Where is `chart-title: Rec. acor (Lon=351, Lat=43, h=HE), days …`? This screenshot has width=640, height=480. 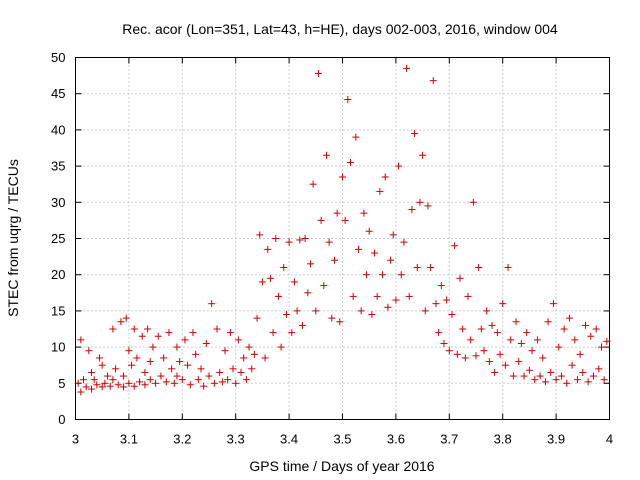 chart-title: Rec. acor (Lon=351, Lat=43, h=HE), days … is located at coordinates (340, 29).